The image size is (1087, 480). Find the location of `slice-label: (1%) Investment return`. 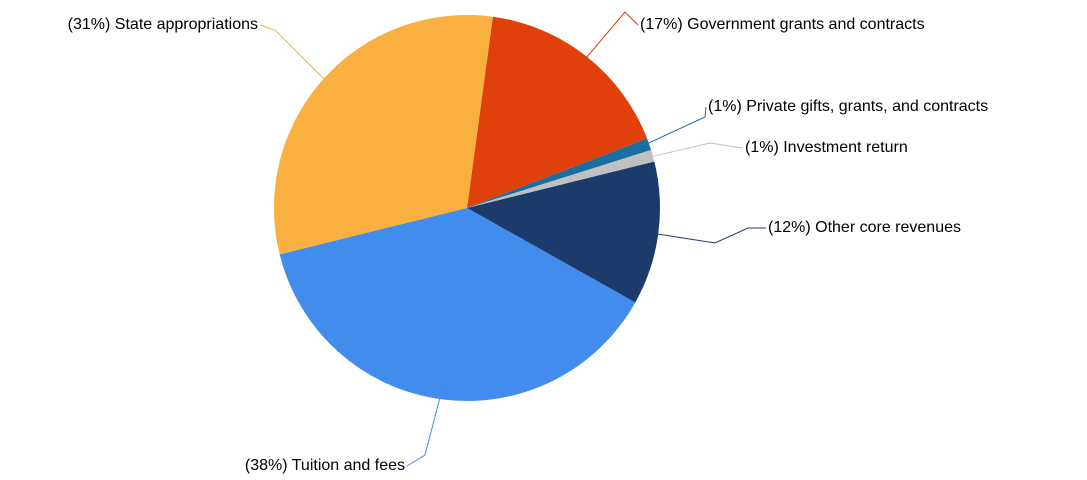

slice-label: (1%) Investment return is located at coordinates (826, 147).